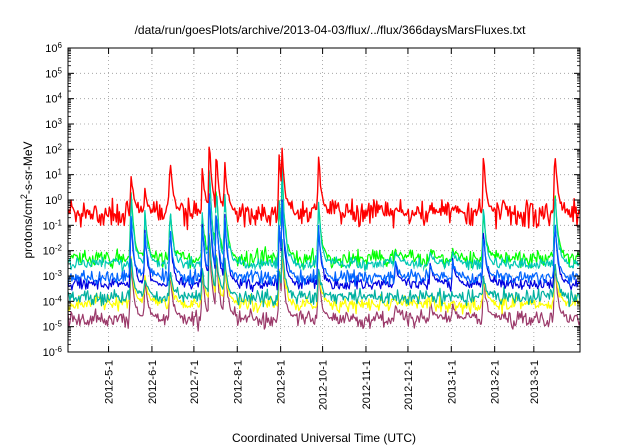 The image size is (640, 448). What do you see at coordinates (282, 382) in the screenshot?
I see `x-tick-label: 2012-9-1` at bounding box center [282, 382].